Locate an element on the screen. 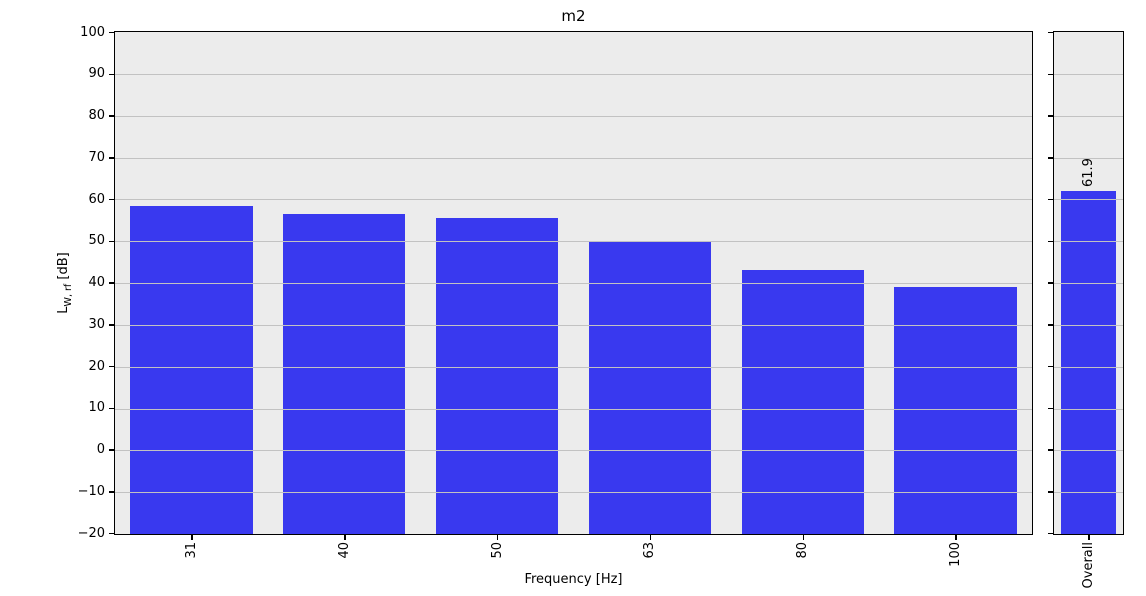 This screenshot has height=596, width=1146. chart-title: m2 is located at coordinates (573, 16).